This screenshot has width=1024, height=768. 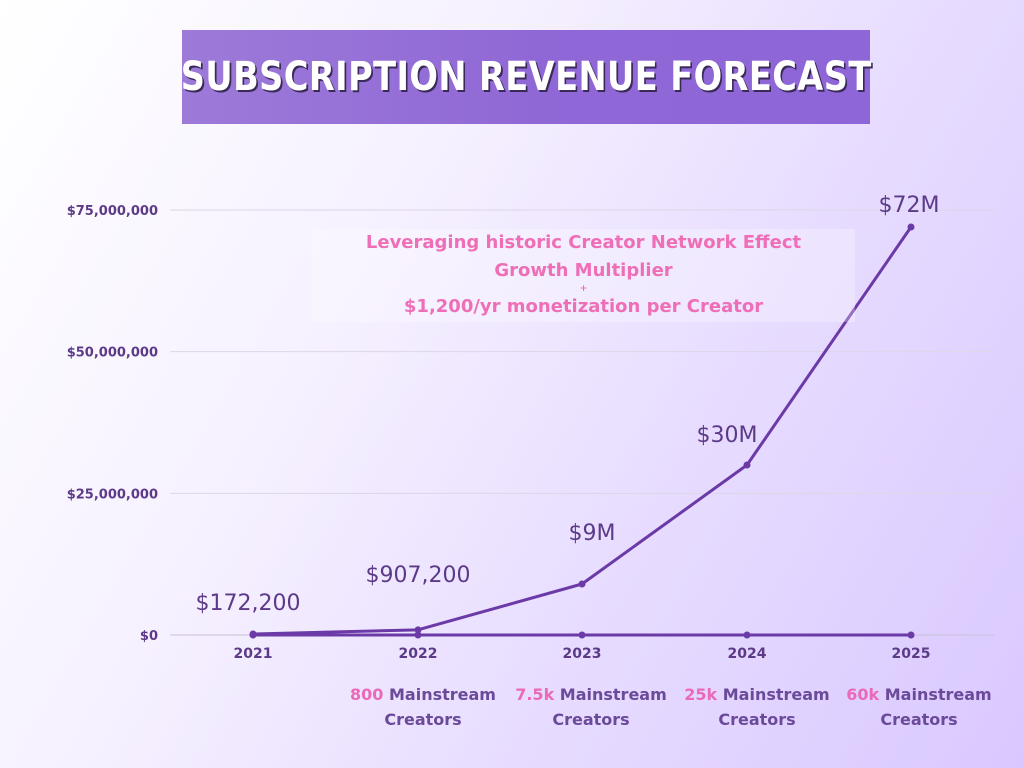 What do you see at coordinates (535, 694) in the screenshot?
I see `creator-count: 7.5k` at bounding box center [535, 694].